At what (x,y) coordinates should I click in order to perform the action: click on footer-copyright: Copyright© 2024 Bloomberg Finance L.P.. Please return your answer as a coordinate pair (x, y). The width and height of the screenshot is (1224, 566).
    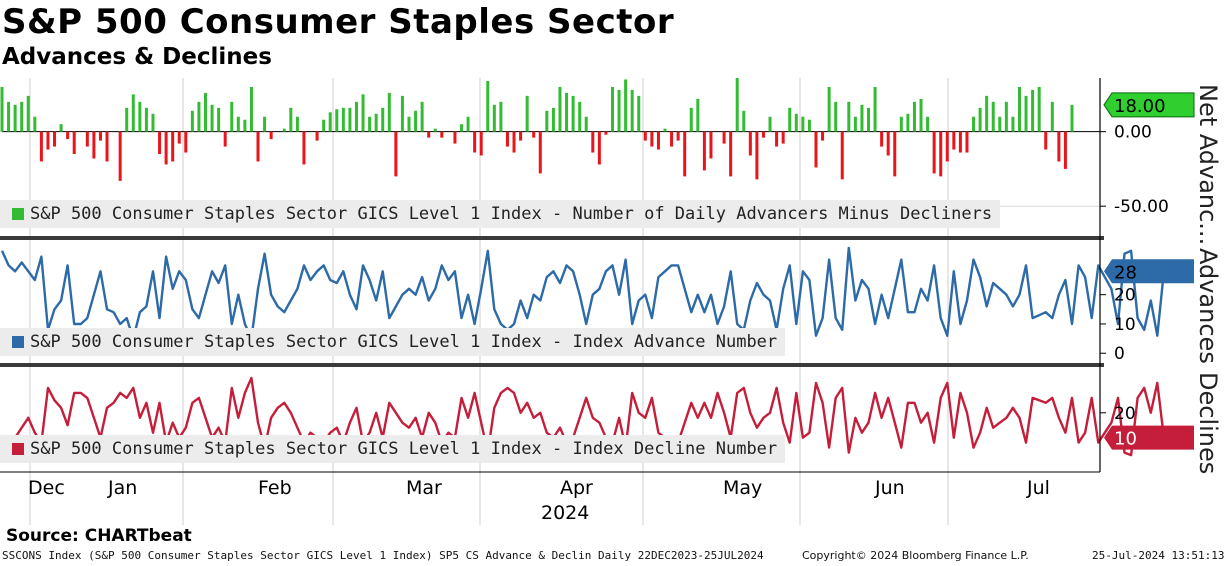
    Looking at the image, I should click on (915, 555).